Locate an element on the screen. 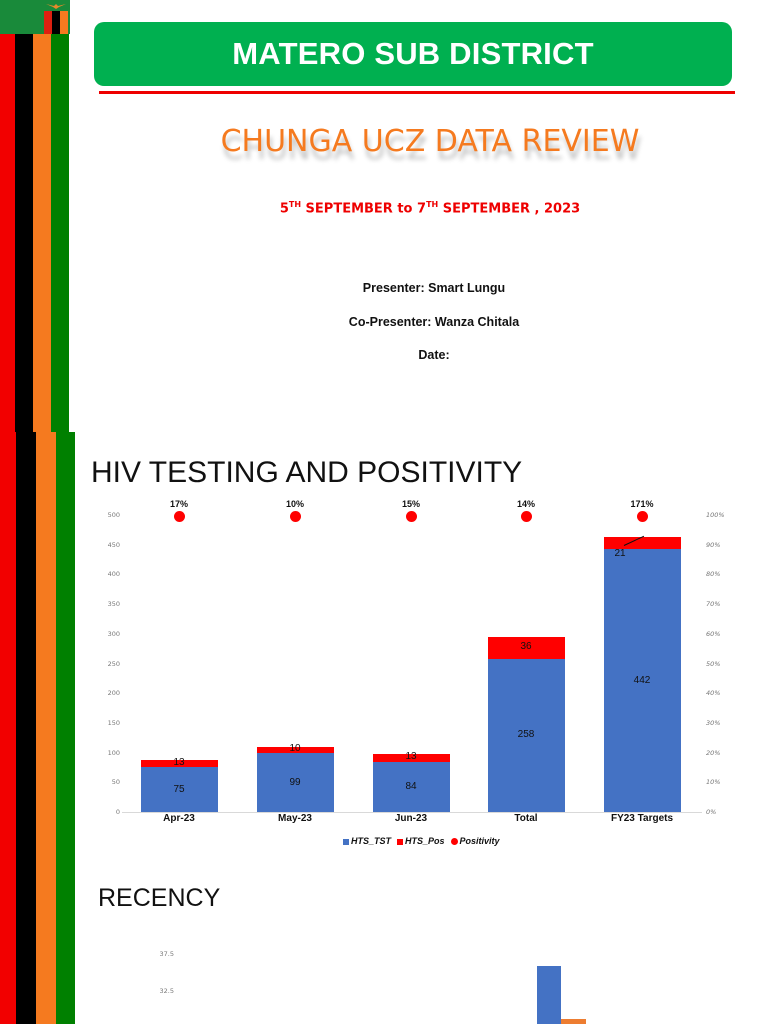 The height and width of the screenshot is (1024, 768). y-axis-right-tick: 70% is located at coordinates (713, 604).